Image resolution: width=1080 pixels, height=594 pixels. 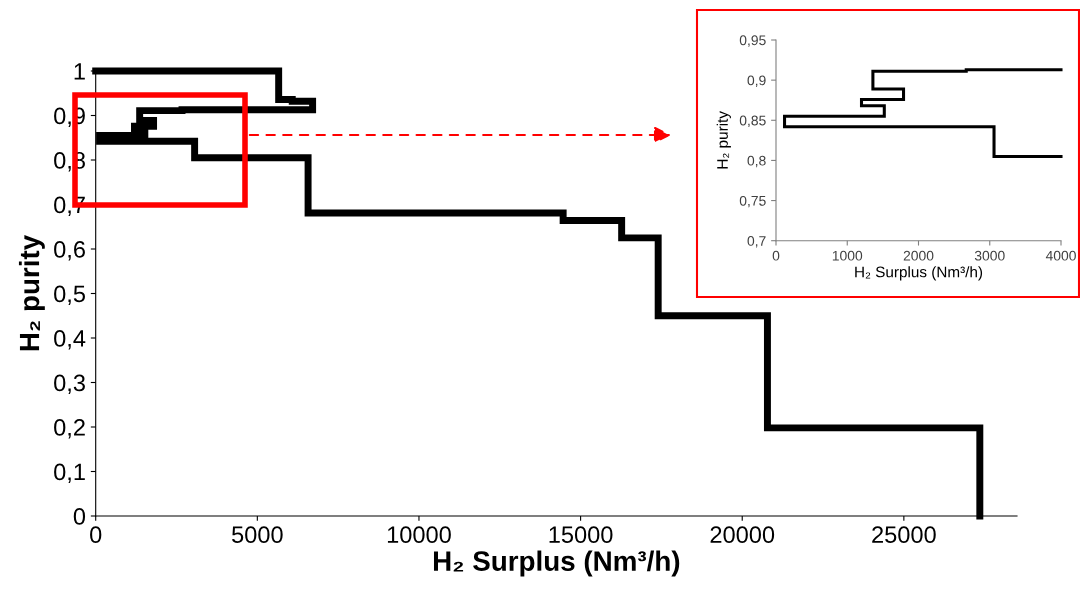 What do you see at coordinates (742, 535) in the screenshot?
I see `x-tick-label: 20000` at bounding box center [742, 535].